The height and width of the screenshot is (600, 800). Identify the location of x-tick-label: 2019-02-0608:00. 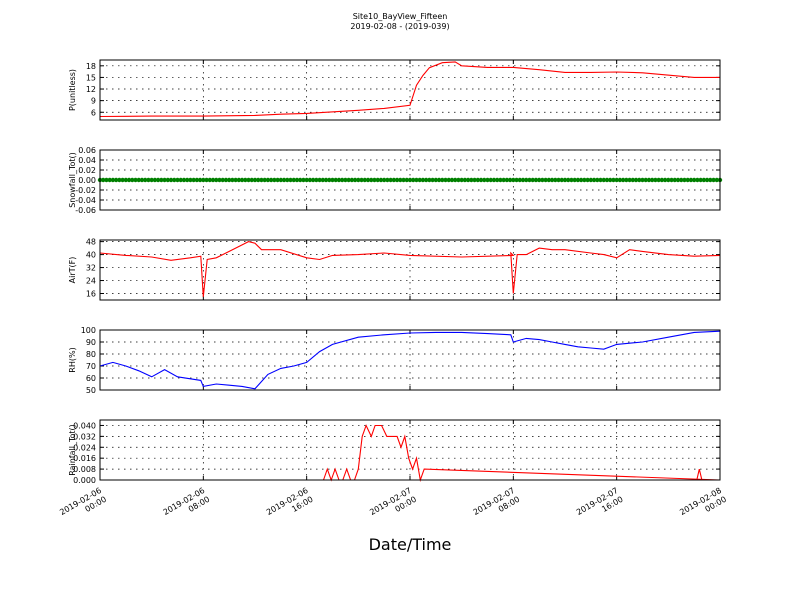
(187, 506).